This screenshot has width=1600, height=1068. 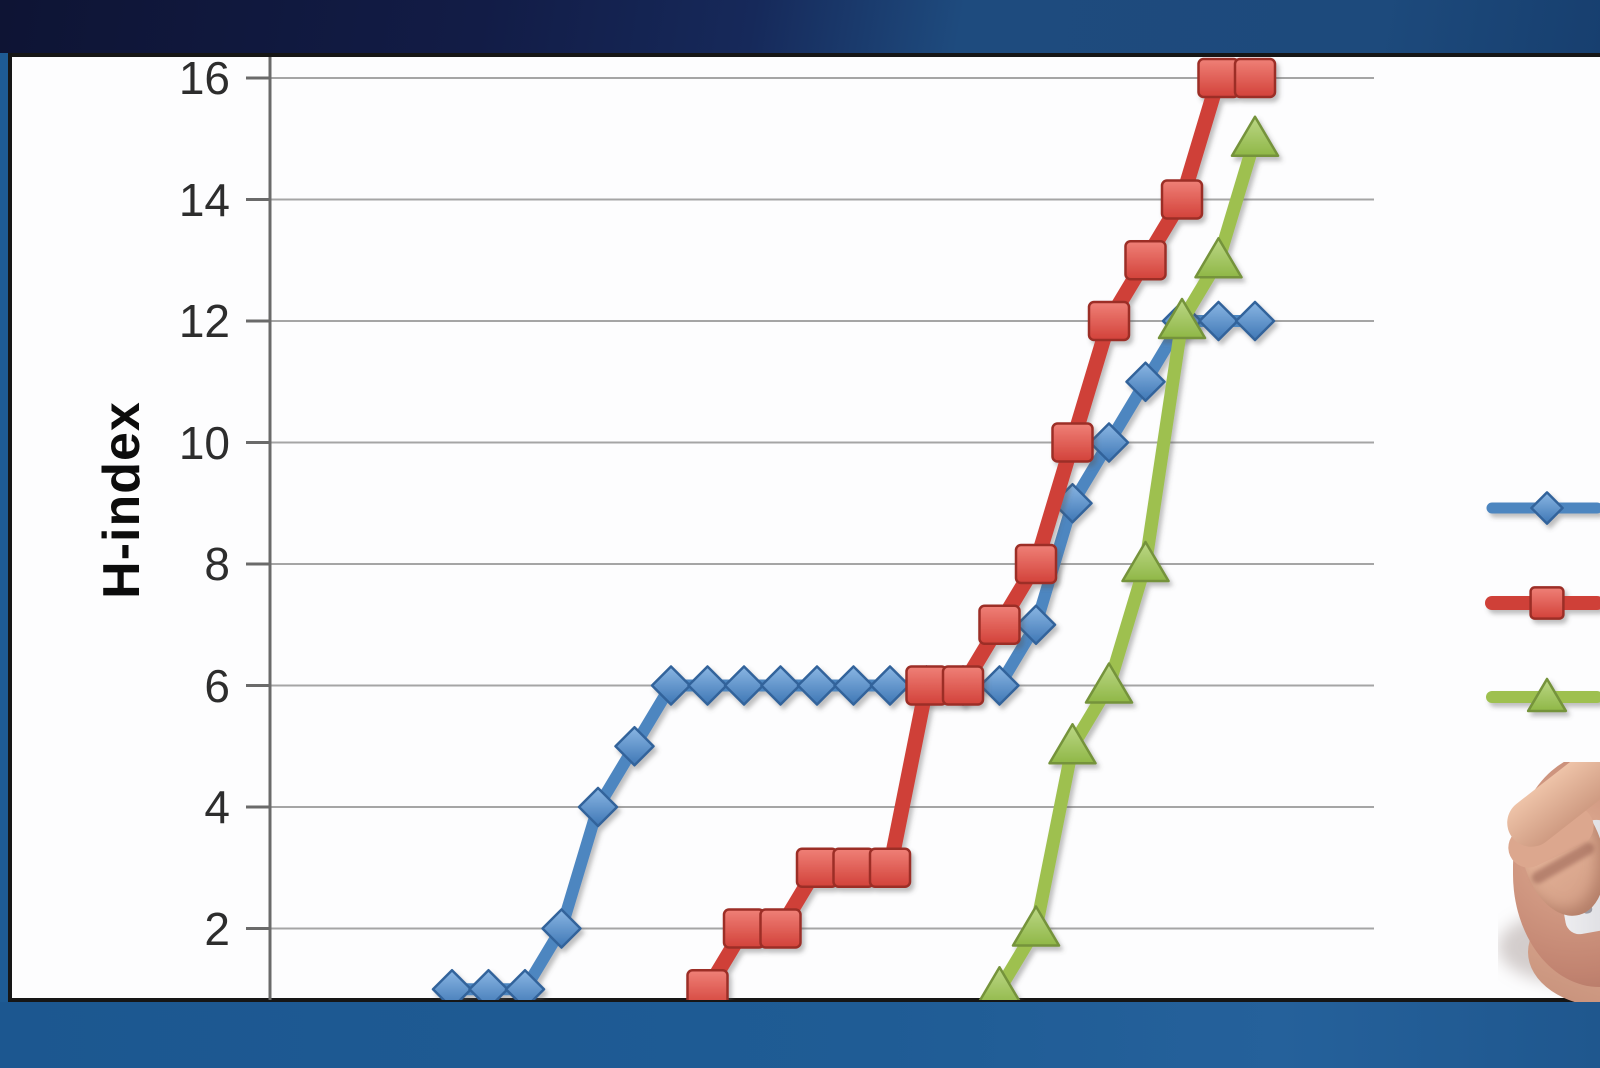 I want to click on y-axis-title: H-index, so click(x=122, y=500).